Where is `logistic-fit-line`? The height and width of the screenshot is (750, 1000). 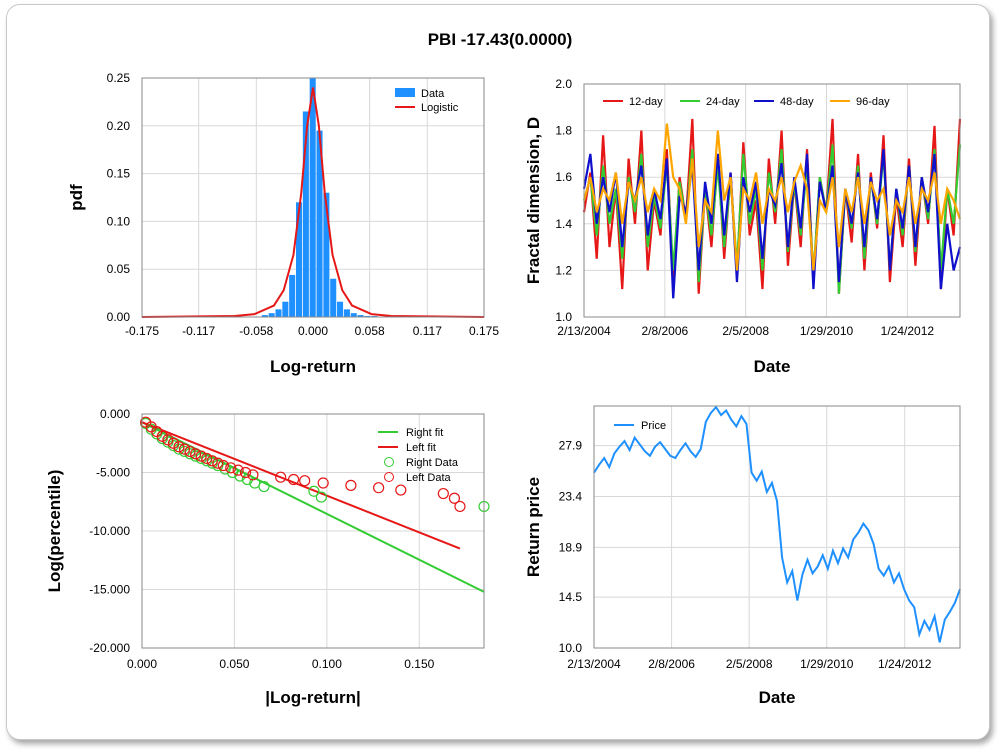
logistic-fit-line is located at coordinates (313, 202).